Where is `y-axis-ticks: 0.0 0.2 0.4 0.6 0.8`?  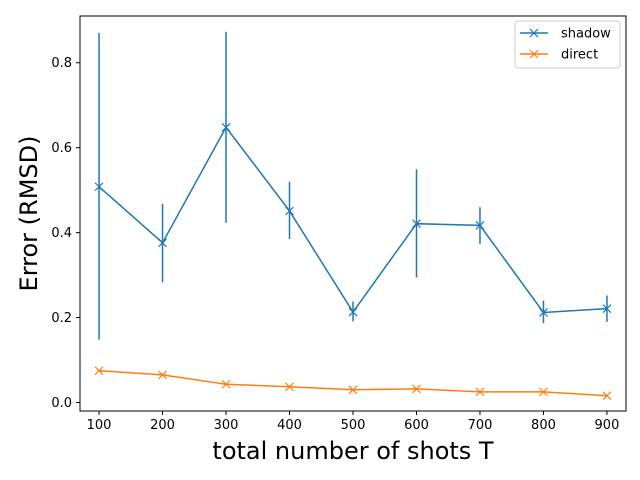 y-axis-ticks: 0.0 0.2 0.4 0.6 0.8 is located at coordinates (65, 233).